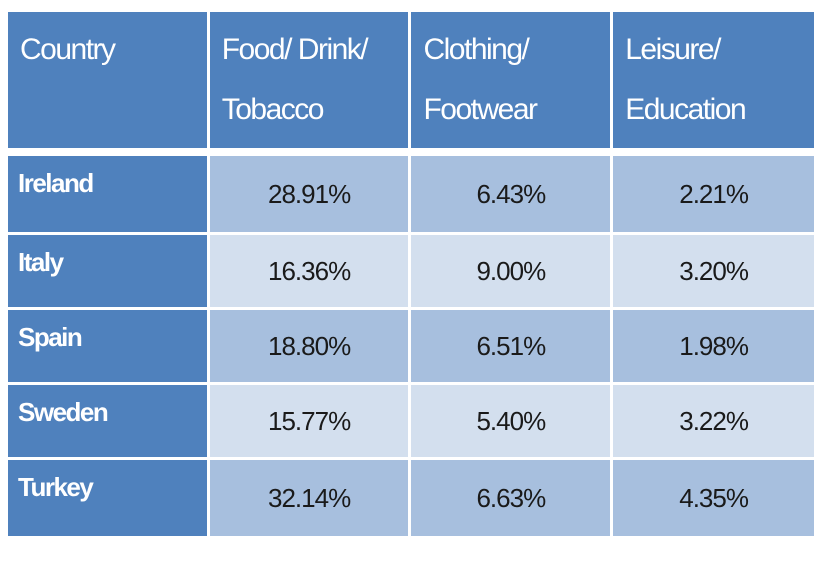 The width and height of the screenshot is (818, 570). Describe the element at coordinates (511, 194) in the screenshot. I see `clothing-footwear-cell: 6.43%` at that location.